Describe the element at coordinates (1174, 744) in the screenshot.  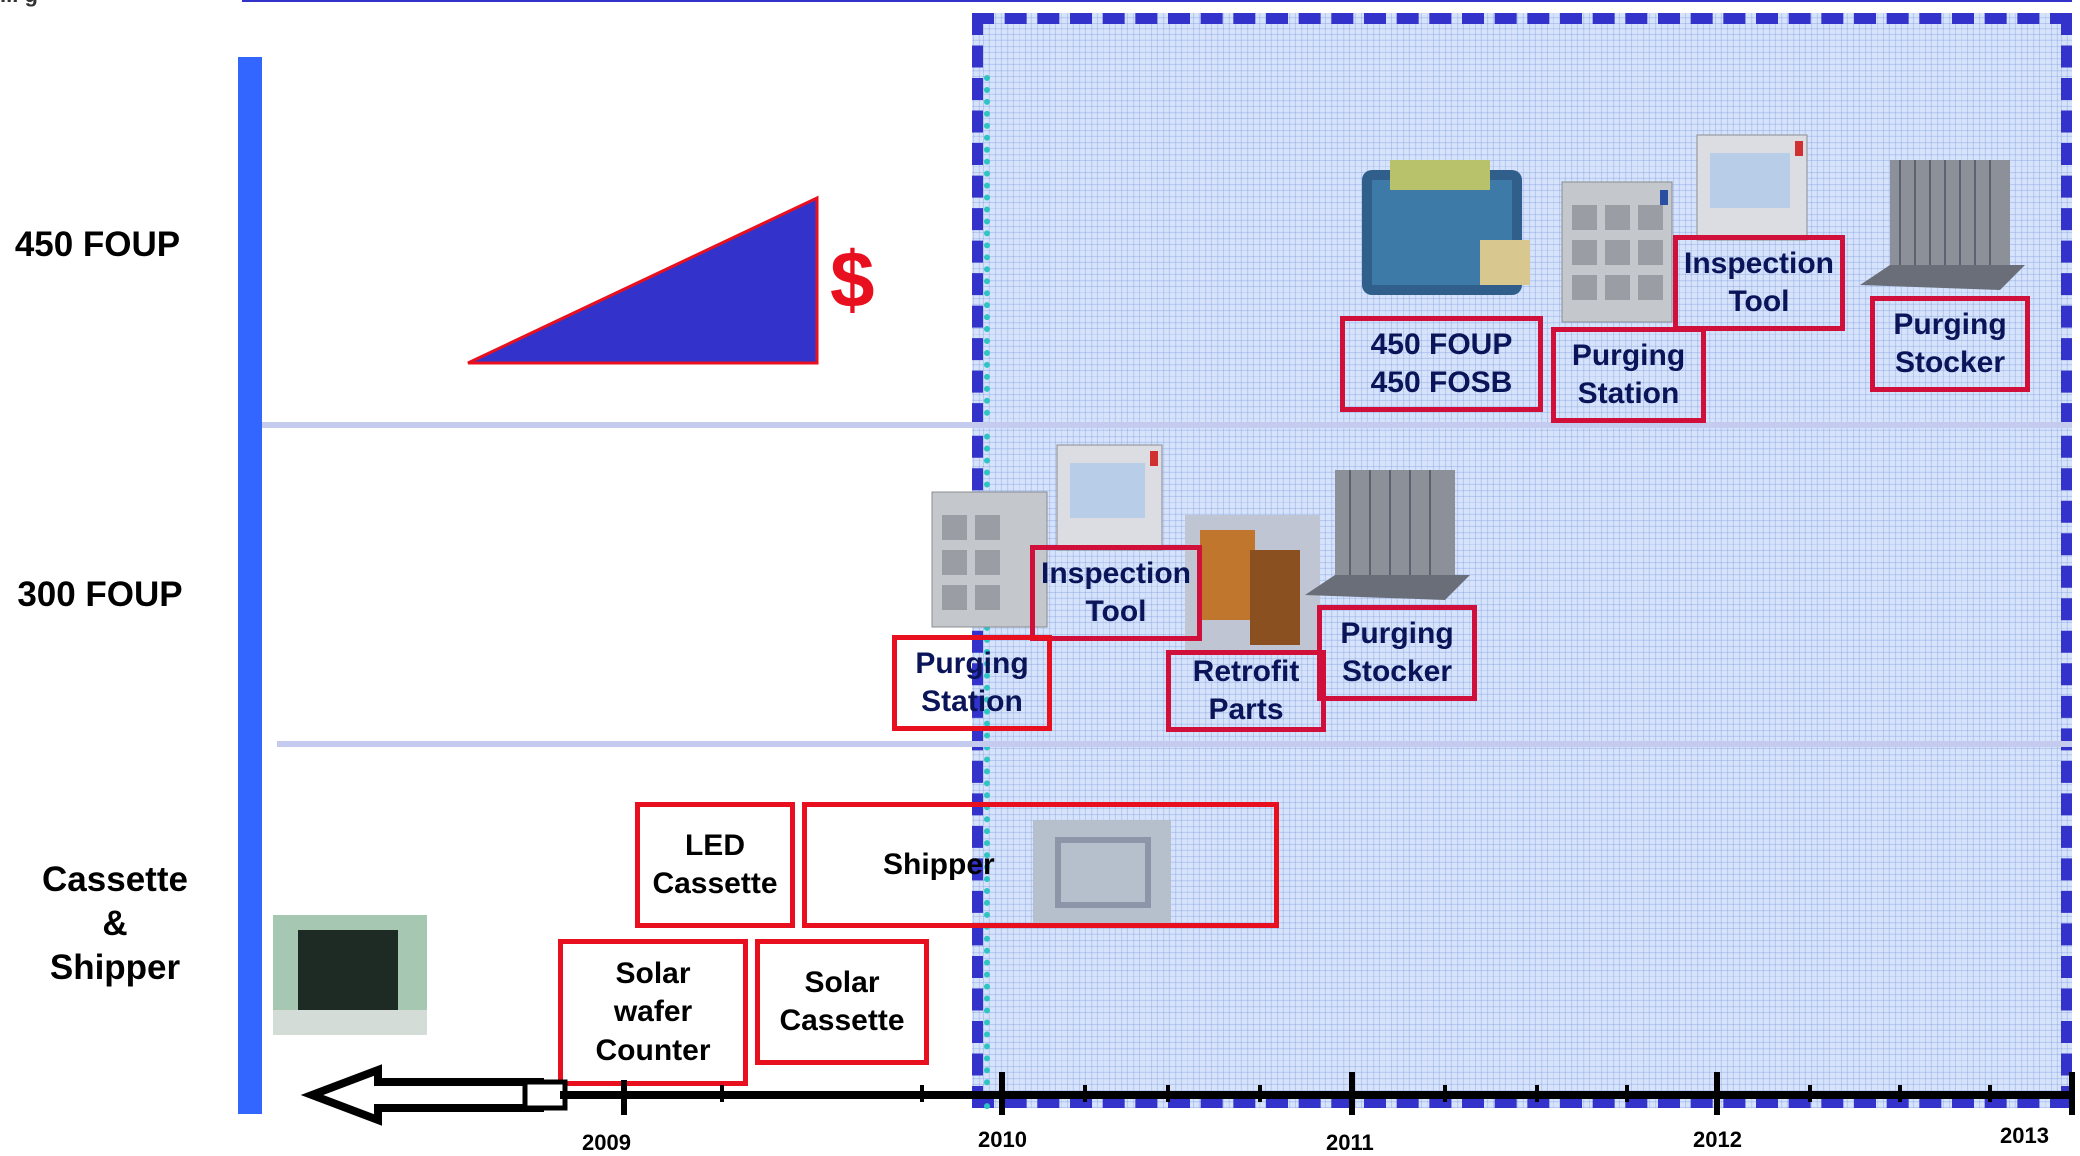
I see `row-separator-lower` at that location.